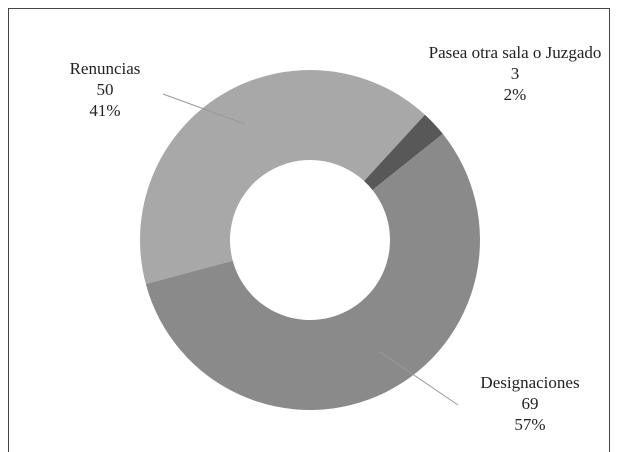 This screenshot has height=452, width=619. I want to click on data-label: Renuncias 50 41%, so click(105, 89).